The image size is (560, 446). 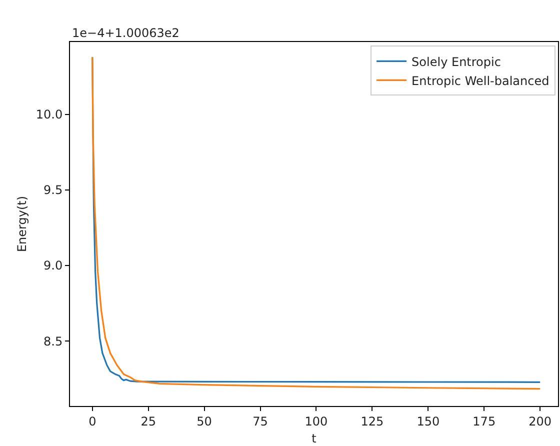 What do you see at coordinates (204, 421) in the screenshot?
I see `x-tick-label: 50` at bounding box center [204, 421].